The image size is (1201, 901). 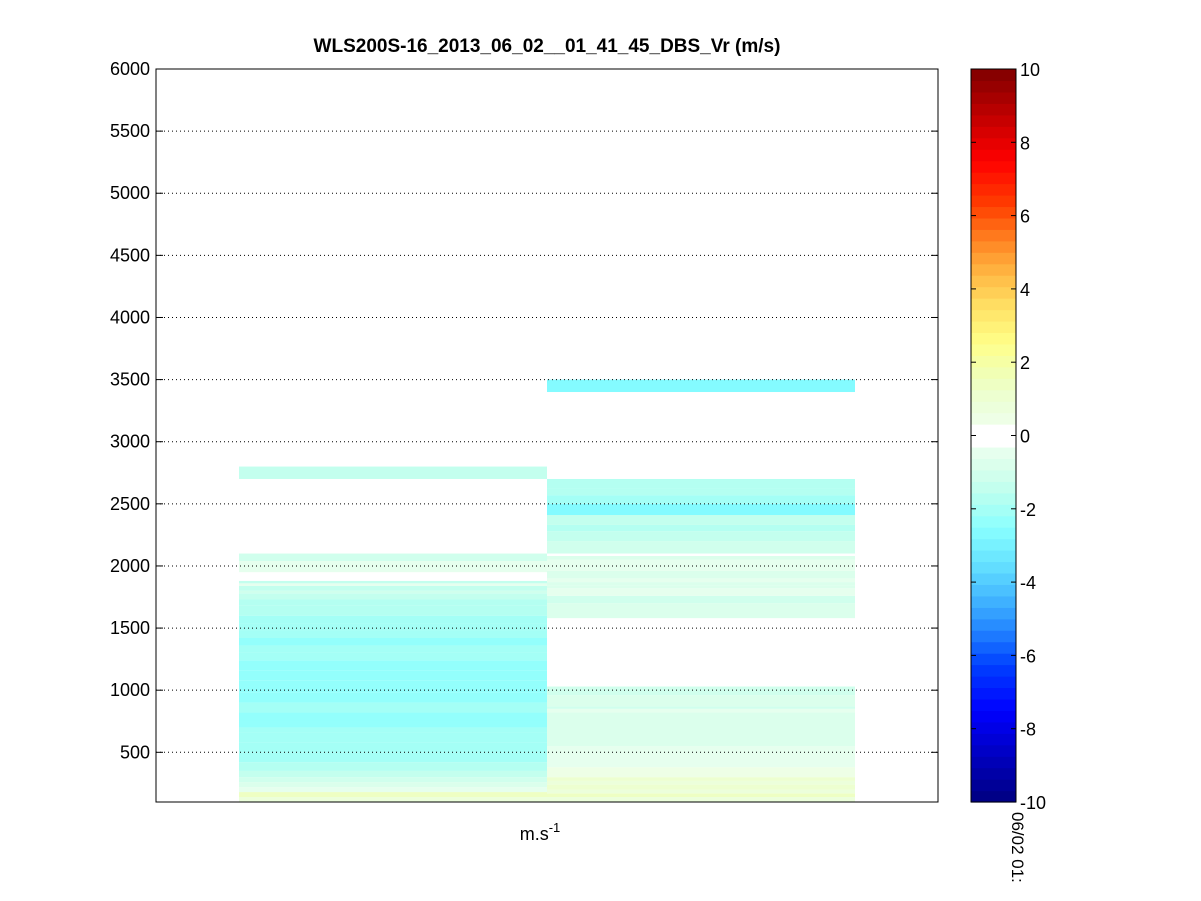 What do you see at coordinates (130, 690) in the screenshot?
I see `y-tick-label: 1000` at bounding box center [130, 690].